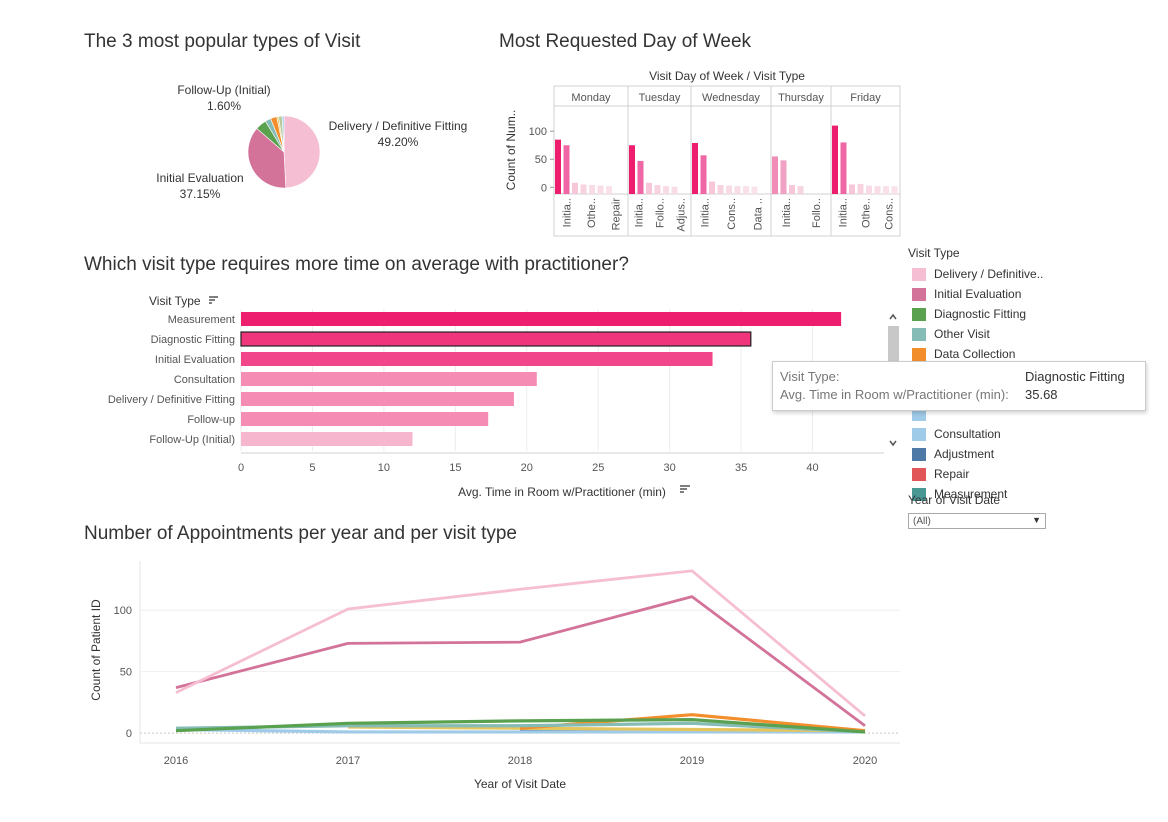 Image resolution: width=1168 pixels, height=822 pixels. What do you see at coordinates (967, 434) in the screenshot?
I see `legend-label: Consultation` at bounding box center [967, 434].